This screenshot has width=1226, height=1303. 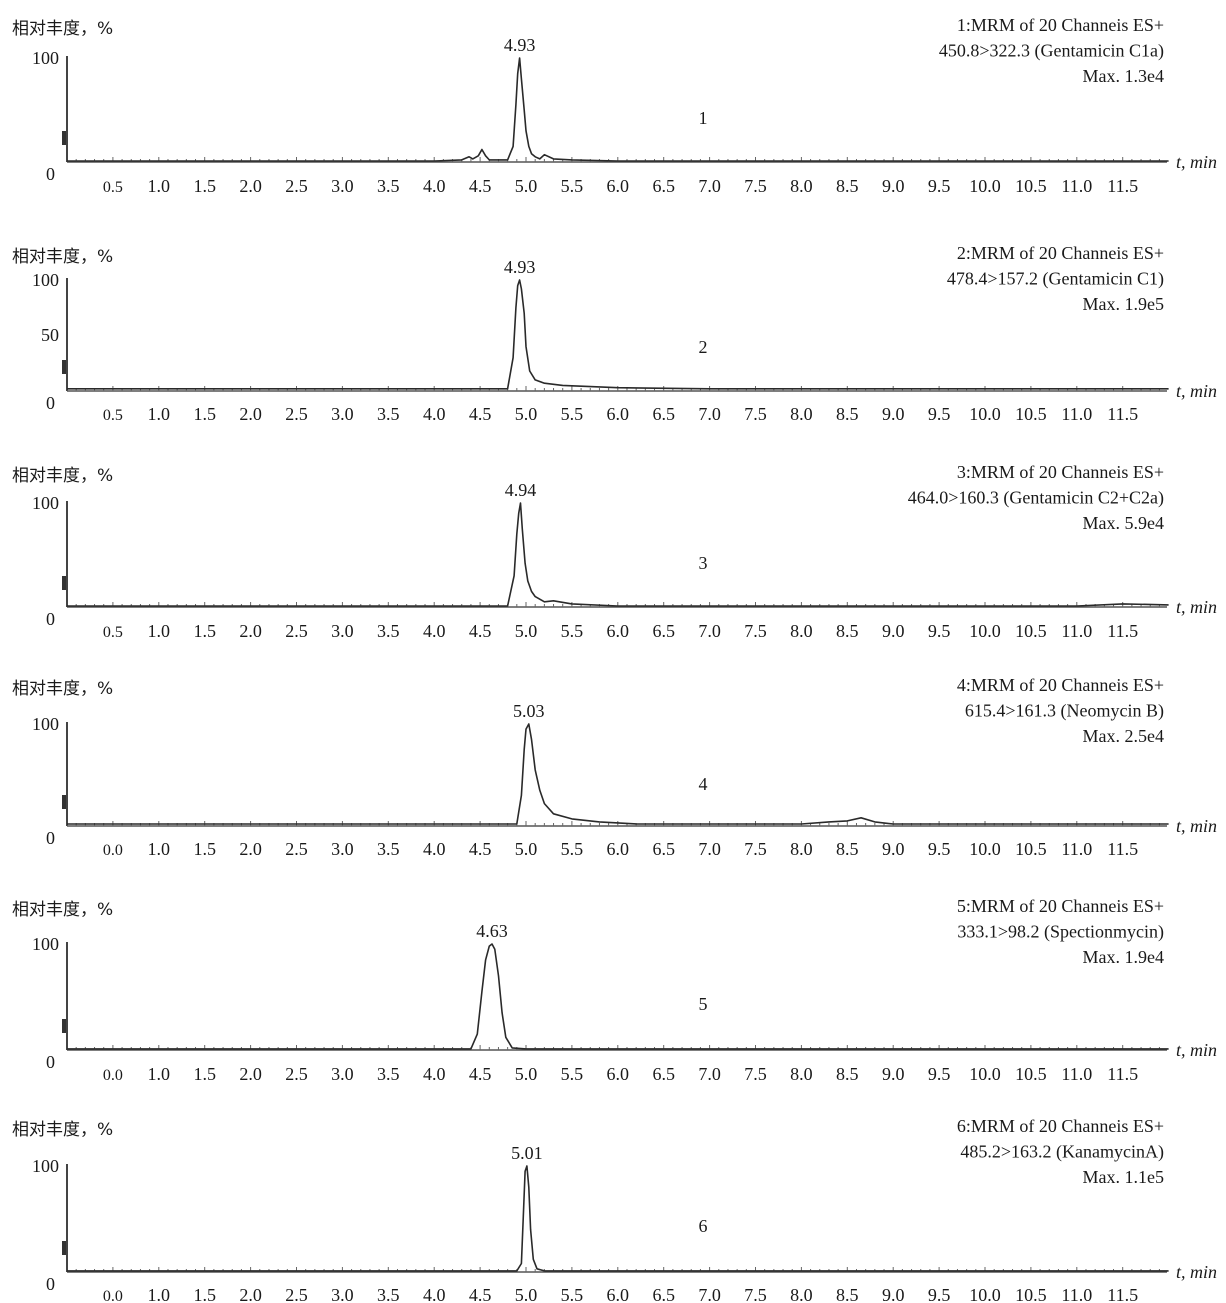 What do you see at coordinates (113, 632) in the screenshot?
I see `x-tick-label: 0.5` at bounding box center [113, 632].